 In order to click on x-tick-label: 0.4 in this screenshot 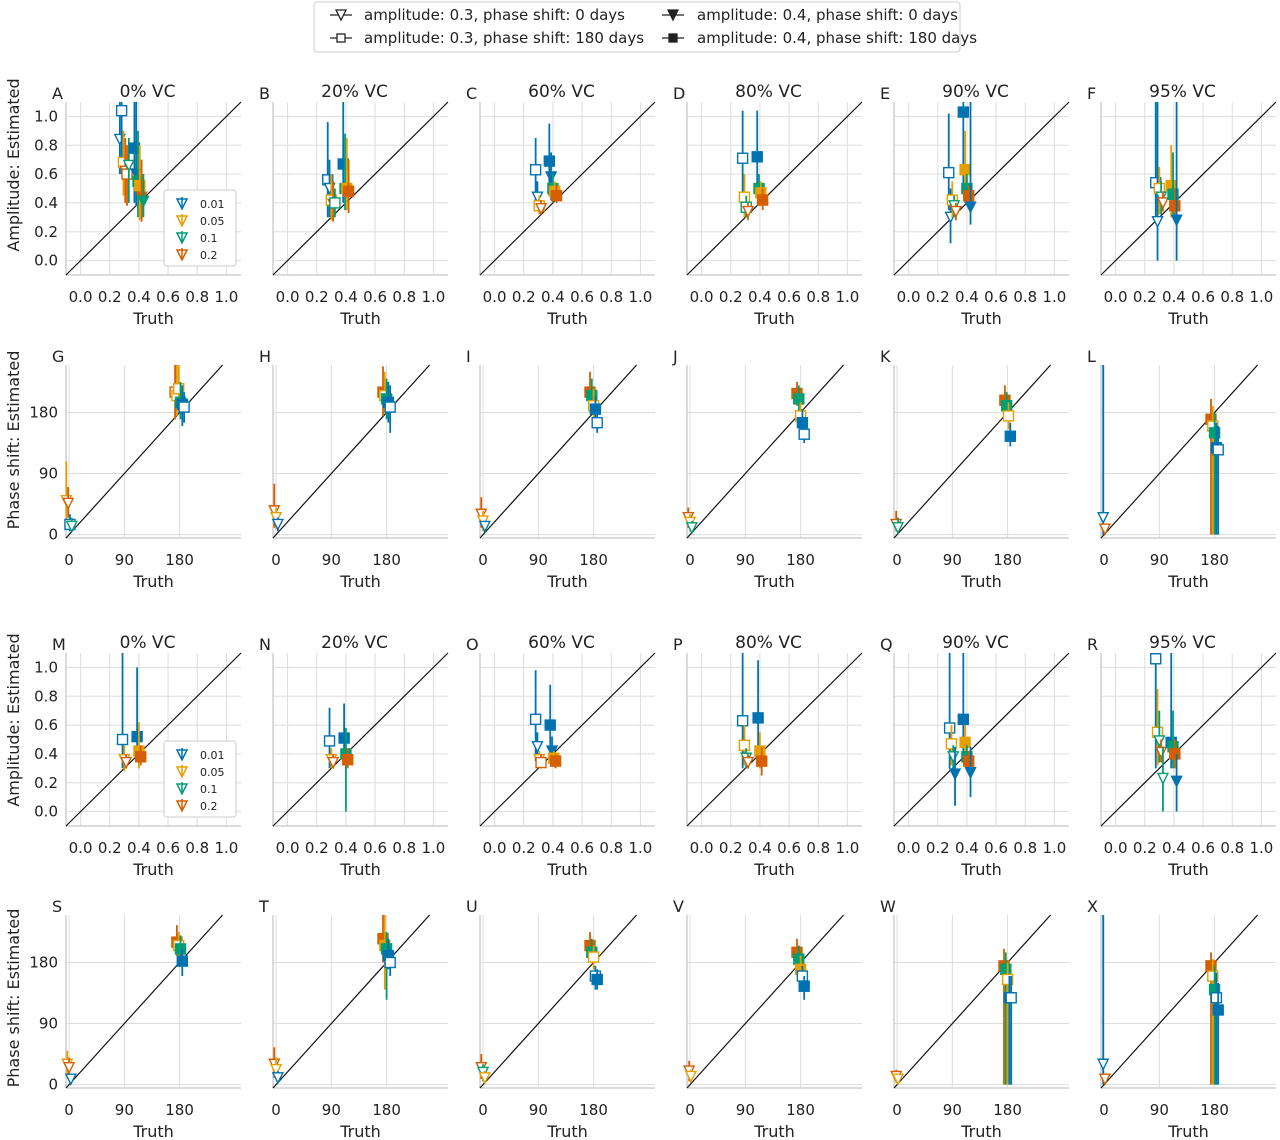, I will do `click(967, 848)`.